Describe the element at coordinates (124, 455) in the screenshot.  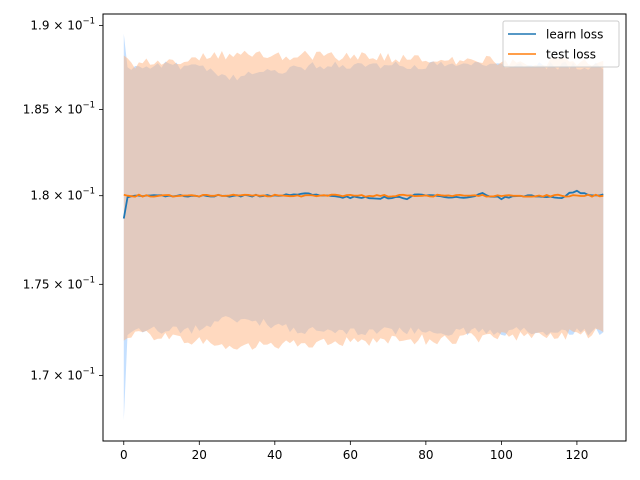
I see `x-tick-label: 0` at that location.